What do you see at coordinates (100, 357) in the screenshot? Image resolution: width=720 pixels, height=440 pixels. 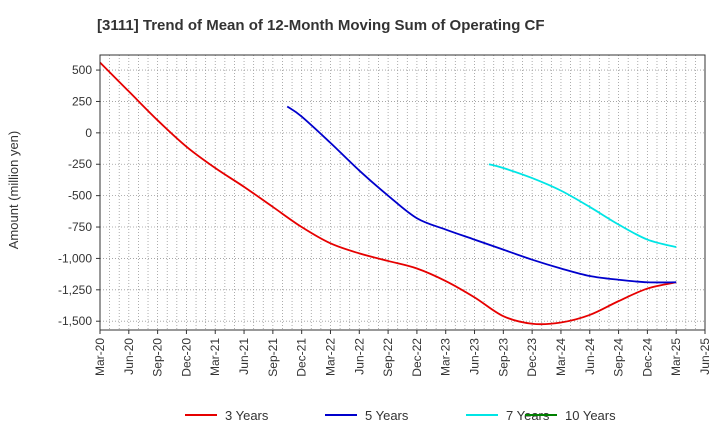 I see `x-tick-label: Mar-20` at bounding box center [100, 357].